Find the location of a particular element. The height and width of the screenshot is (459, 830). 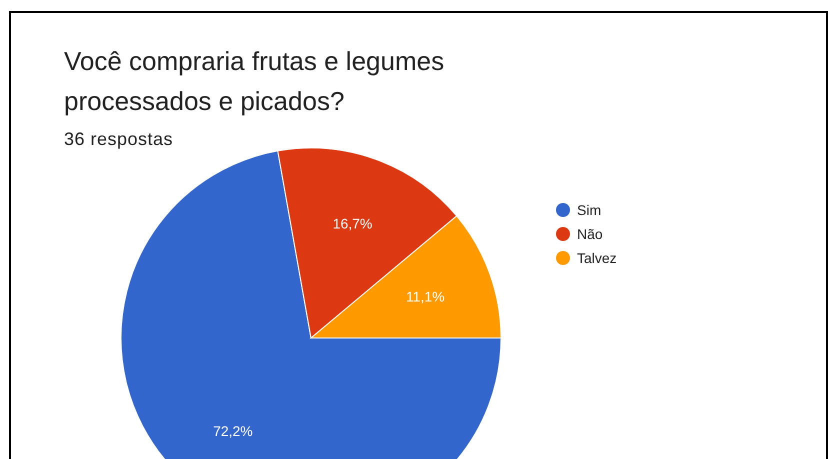

data-label: 11,1% is located at coordinates (425, 296).